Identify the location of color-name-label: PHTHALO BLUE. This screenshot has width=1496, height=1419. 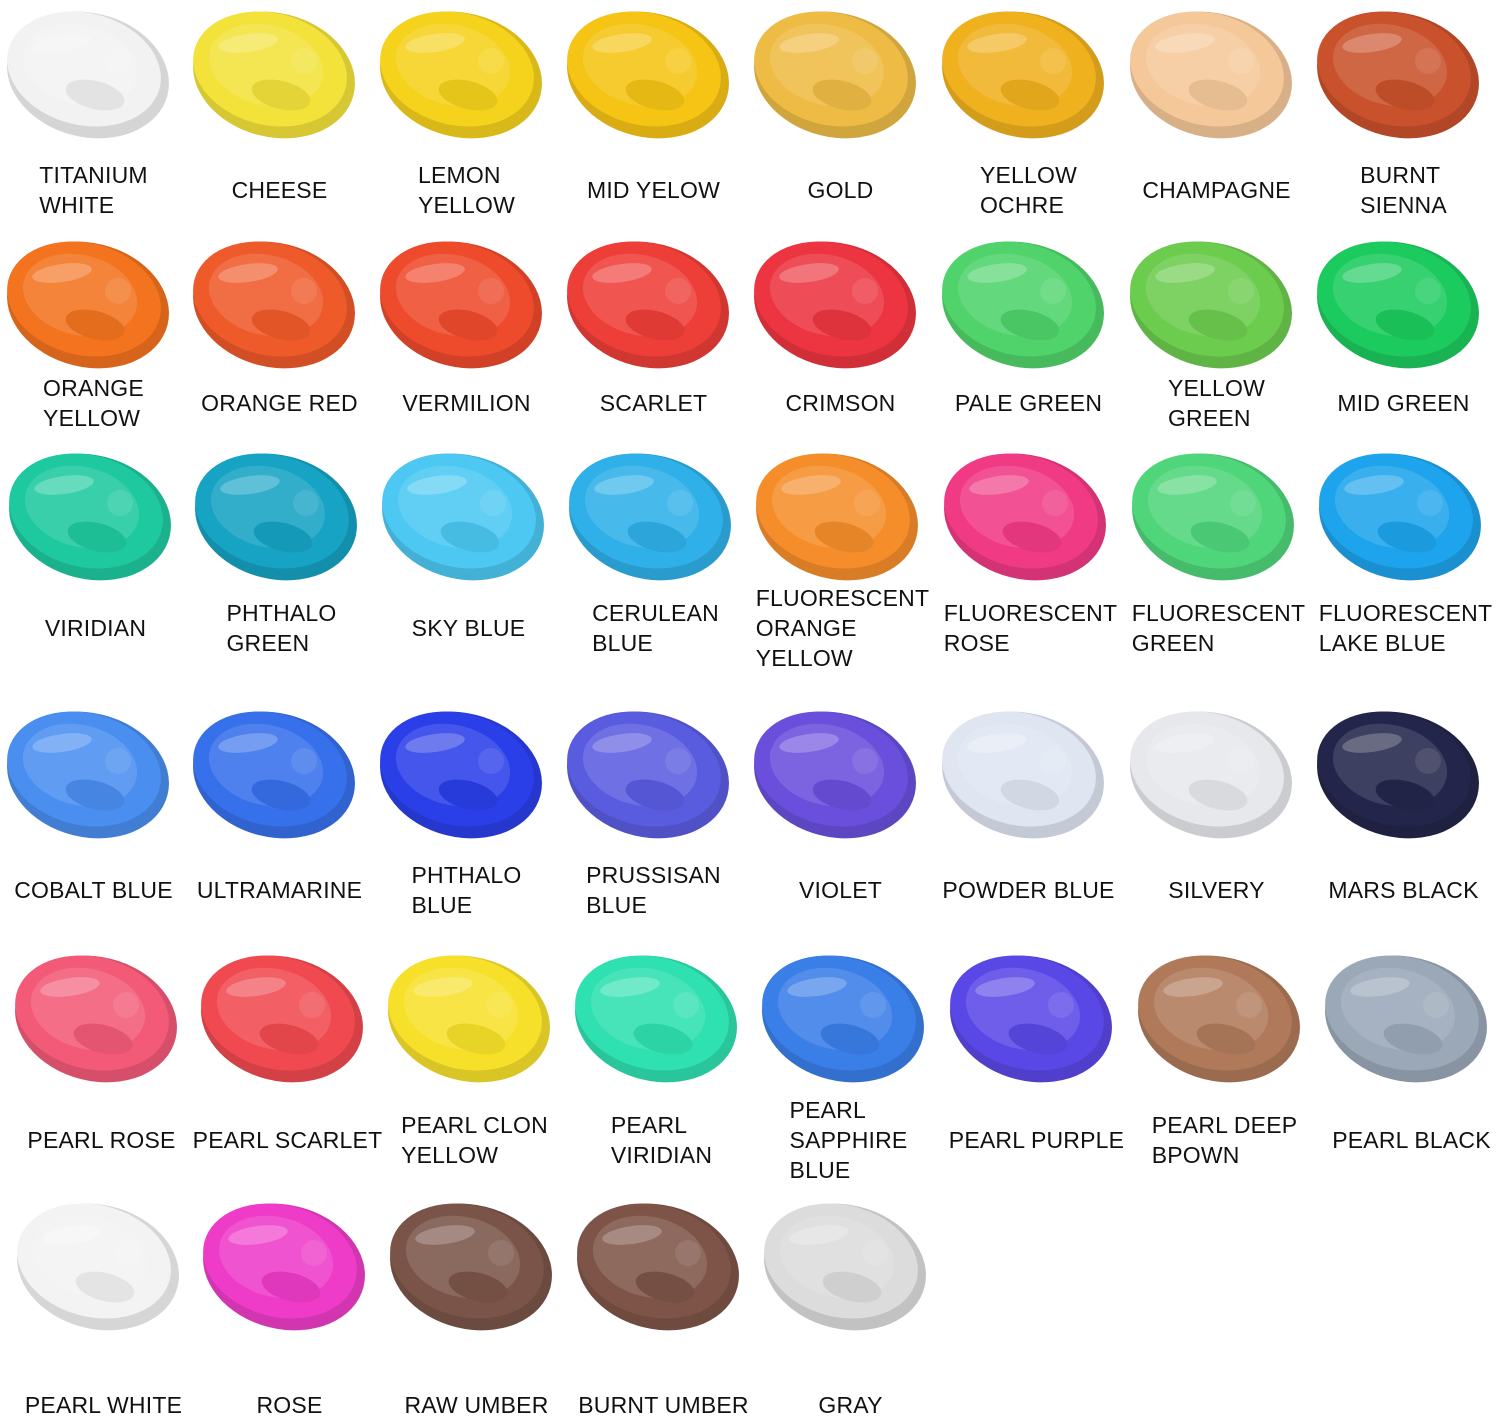
(466, 890).